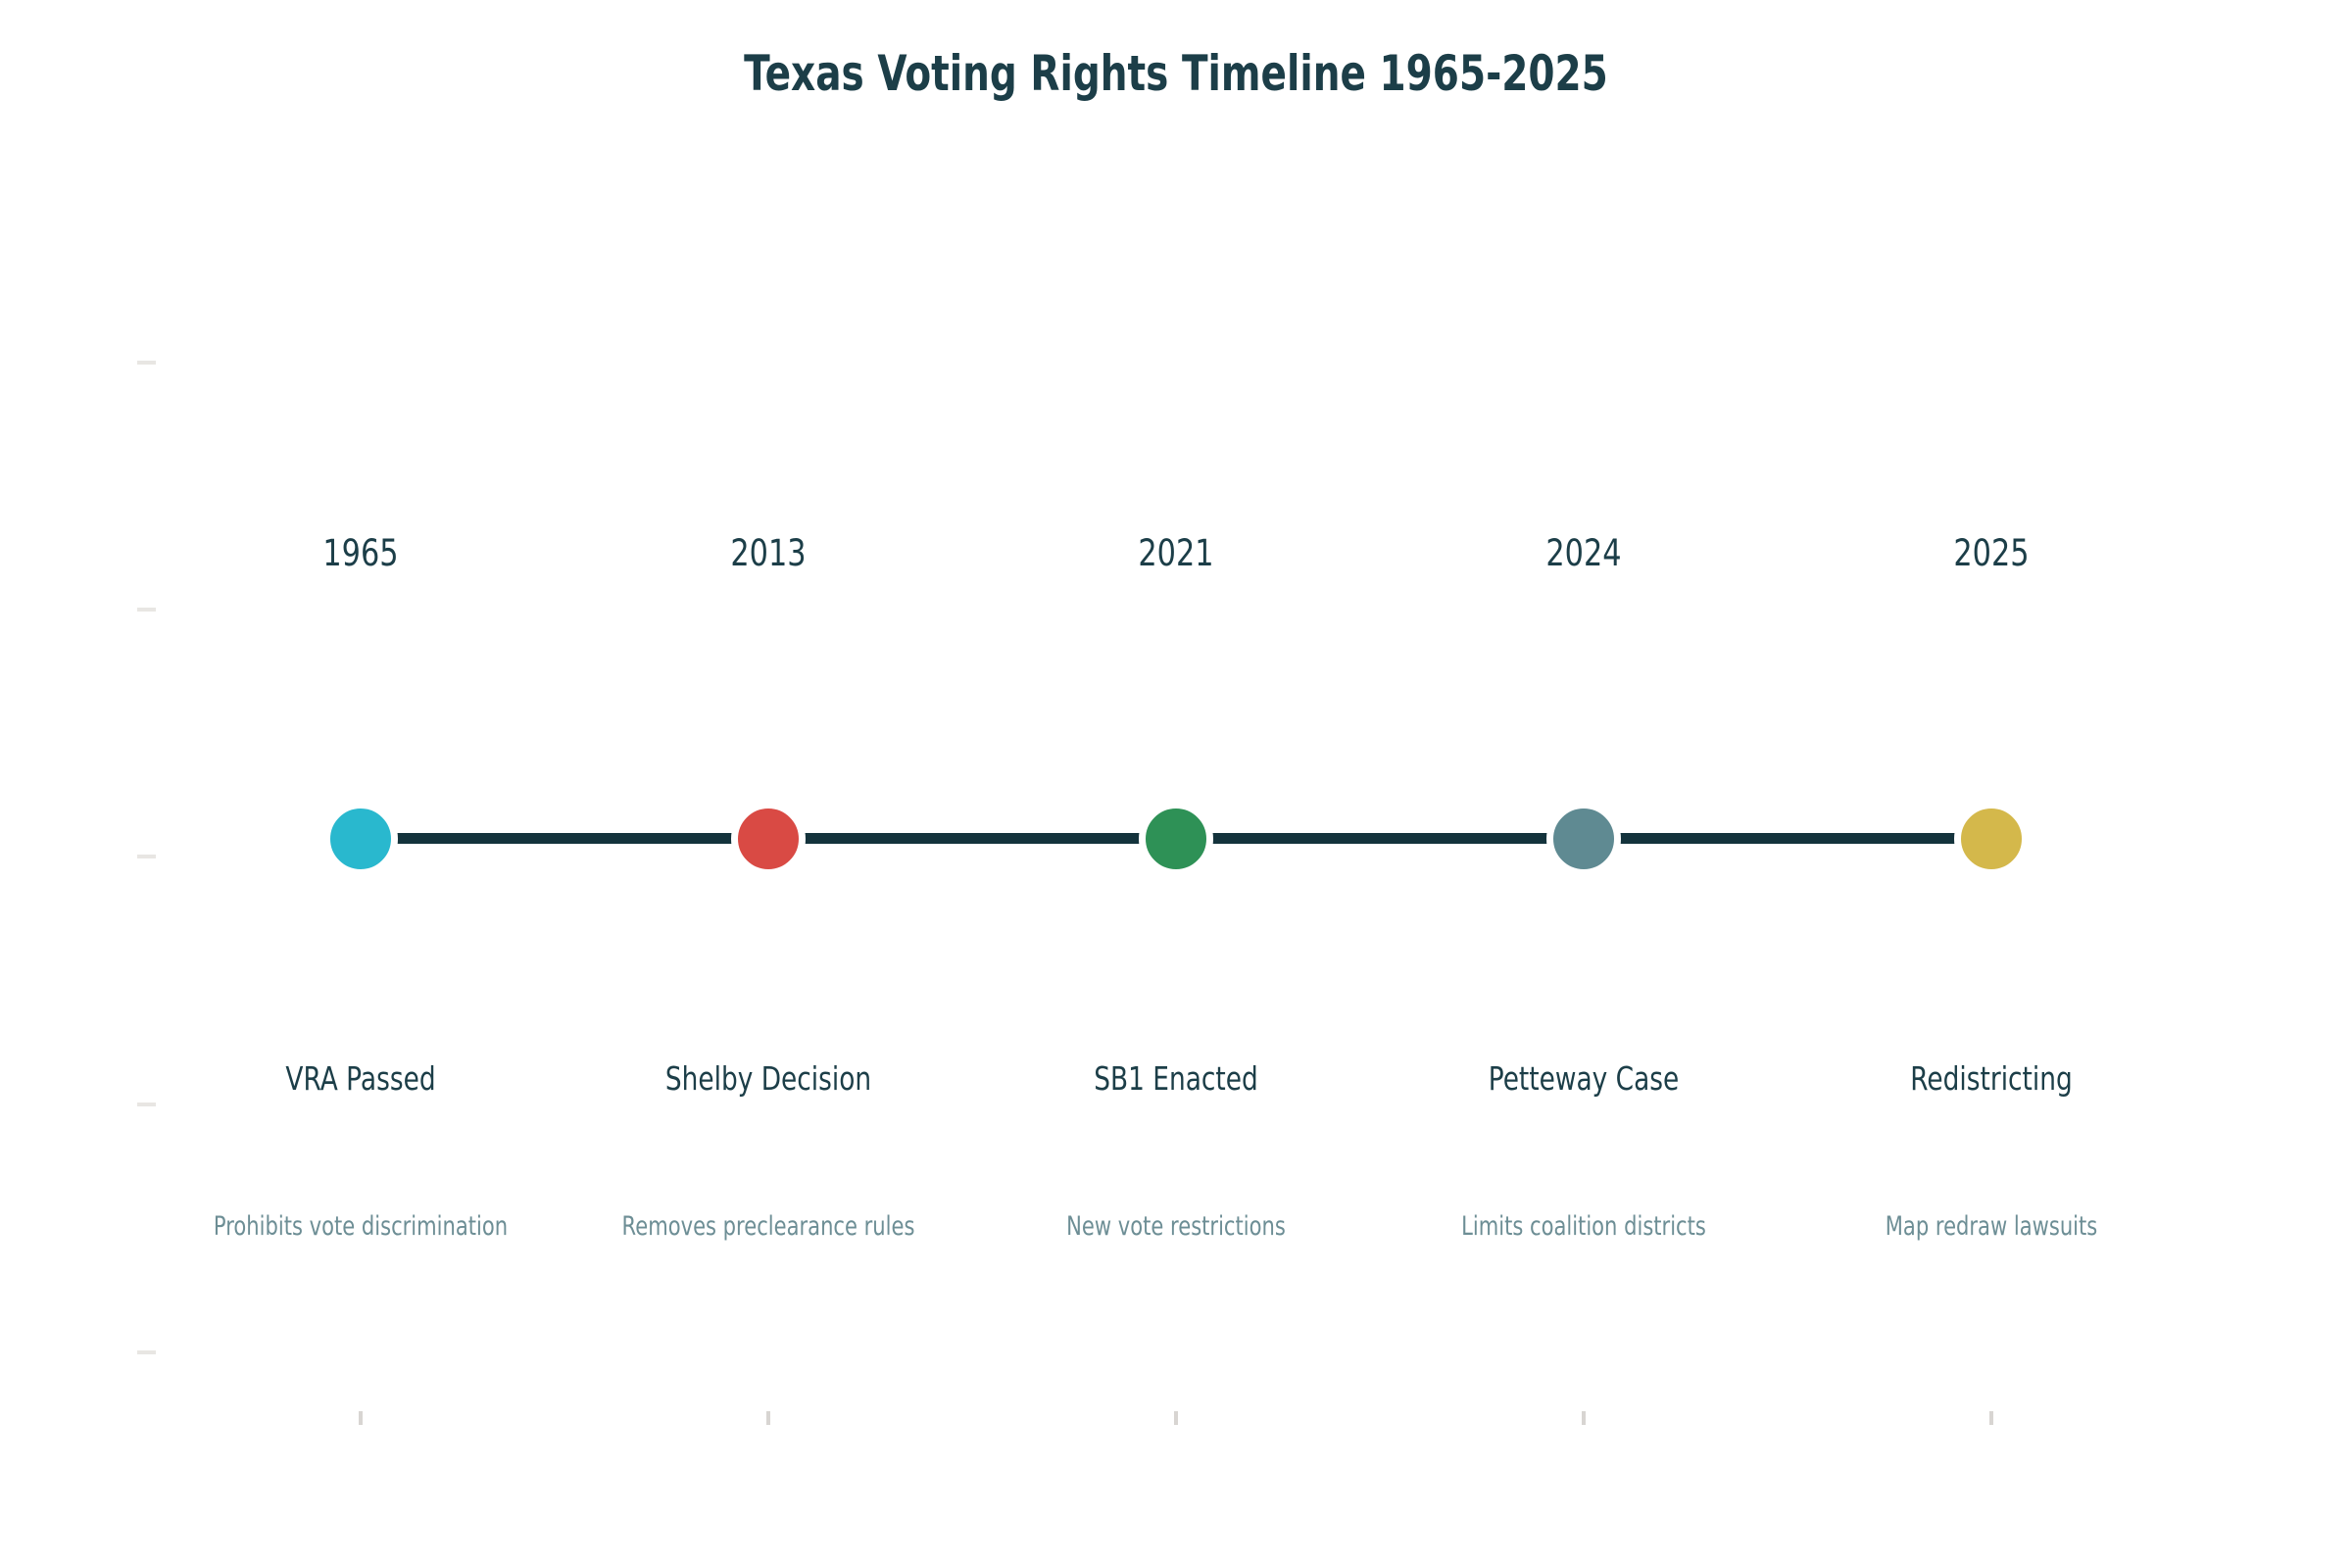 The width and height of the screenshot is (2352, 1568). What do you see at coordinates (1584, 1078) in the screenshot?
I see `event-label: Petteway Case` at bounding box center [1584, 1078].